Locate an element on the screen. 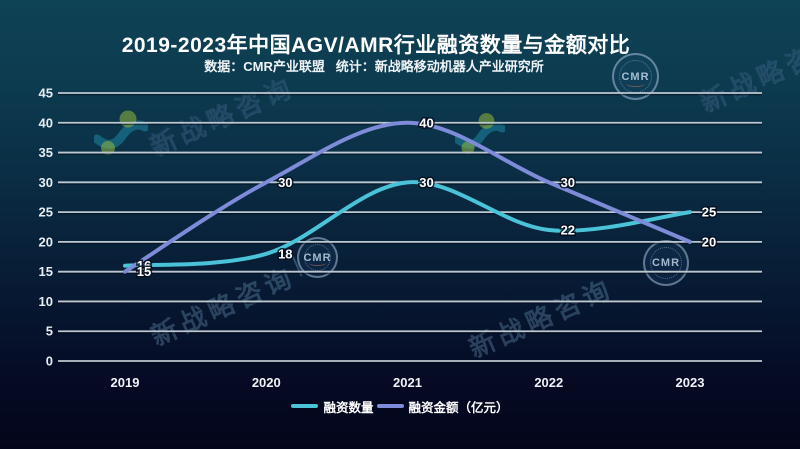 The width and height of the screenshot is (800, 449). y-axis-tick-label: 30 is located at coordinates (46, 182).